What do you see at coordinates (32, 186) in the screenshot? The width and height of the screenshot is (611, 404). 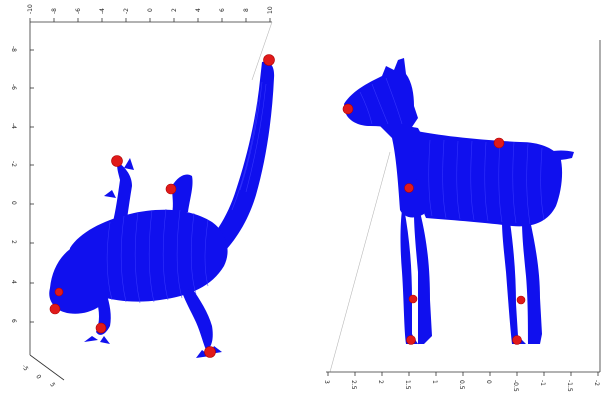 I see `left-side-ticks` at bounding box center [32, 186].